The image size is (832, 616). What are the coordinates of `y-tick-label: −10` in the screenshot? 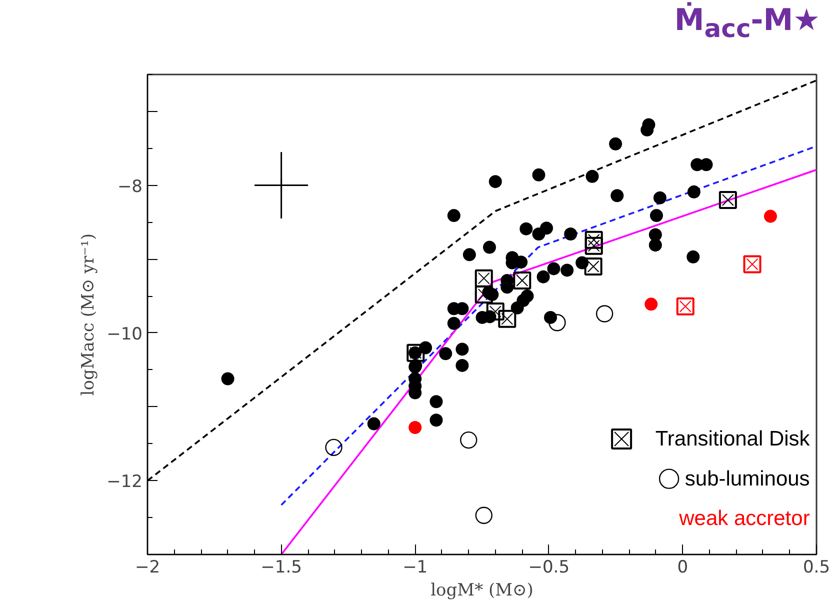 It's located at (124, 334).